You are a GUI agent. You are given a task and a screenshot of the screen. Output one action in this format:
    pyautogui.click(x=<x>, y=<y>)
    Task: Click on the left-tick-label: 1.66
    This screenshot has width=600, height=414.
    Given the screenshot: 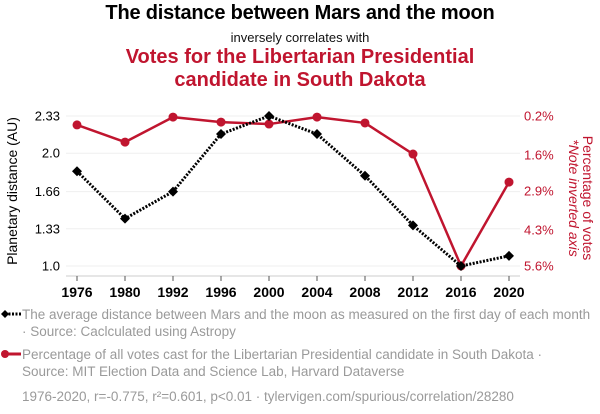 What is the action you would take?
    pyautogui.click(x=47, y=191)
    